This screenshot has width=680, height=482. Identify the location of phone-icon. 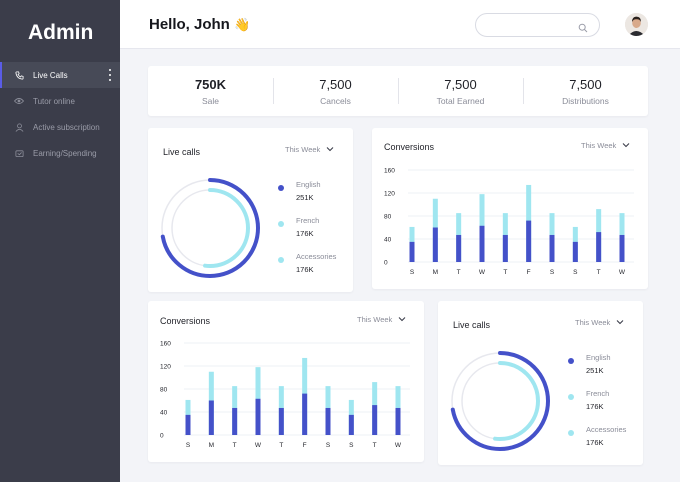
(19, 75).